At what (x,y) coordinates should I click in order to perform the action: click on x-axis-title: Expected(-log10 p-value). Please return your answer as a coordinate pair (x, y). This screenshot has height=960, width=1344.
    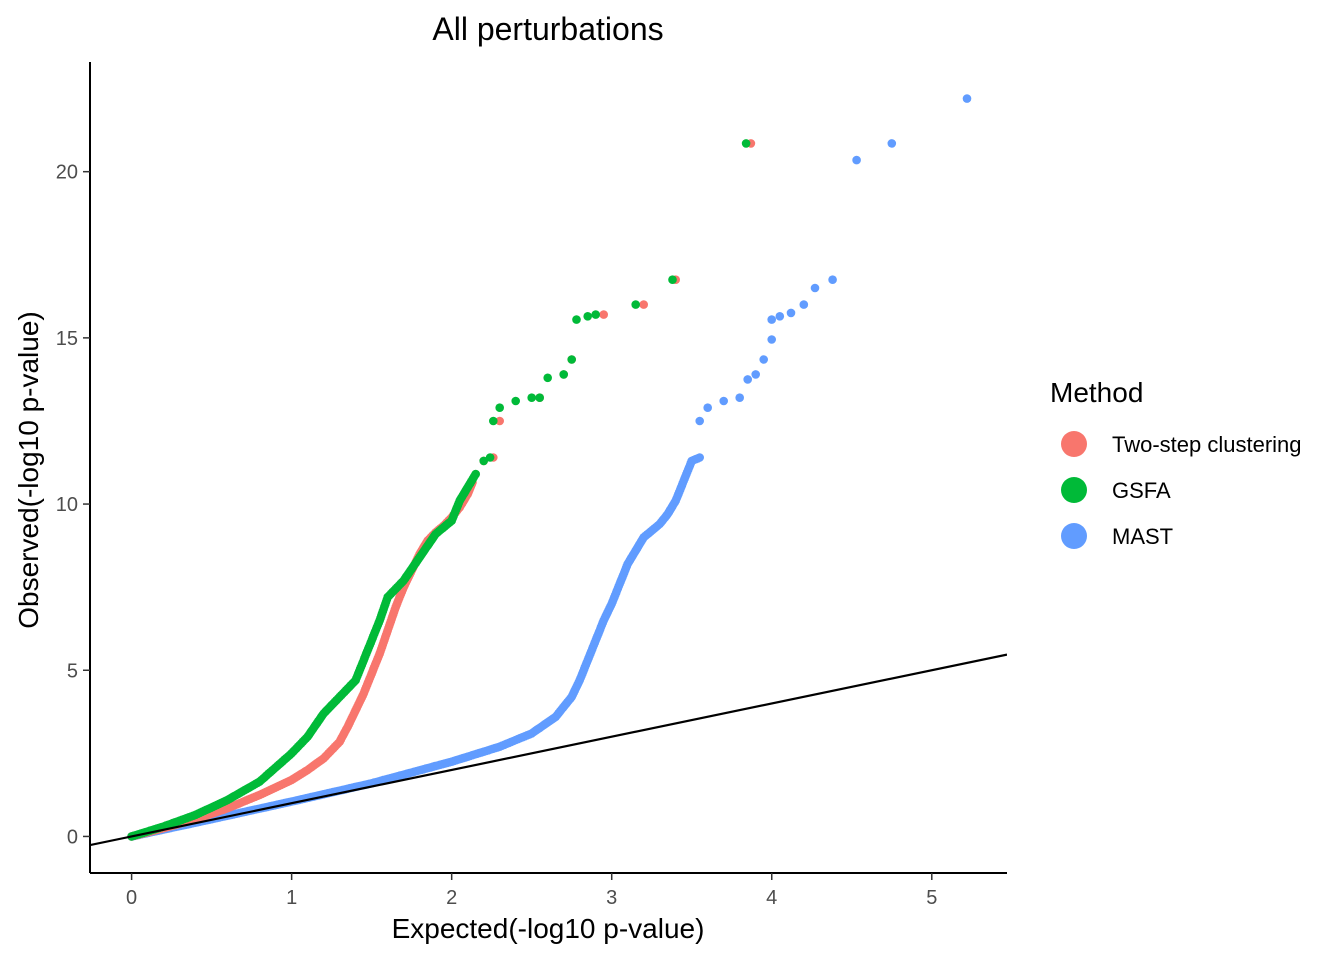
    Looking at the image, I should click on (548, 928).